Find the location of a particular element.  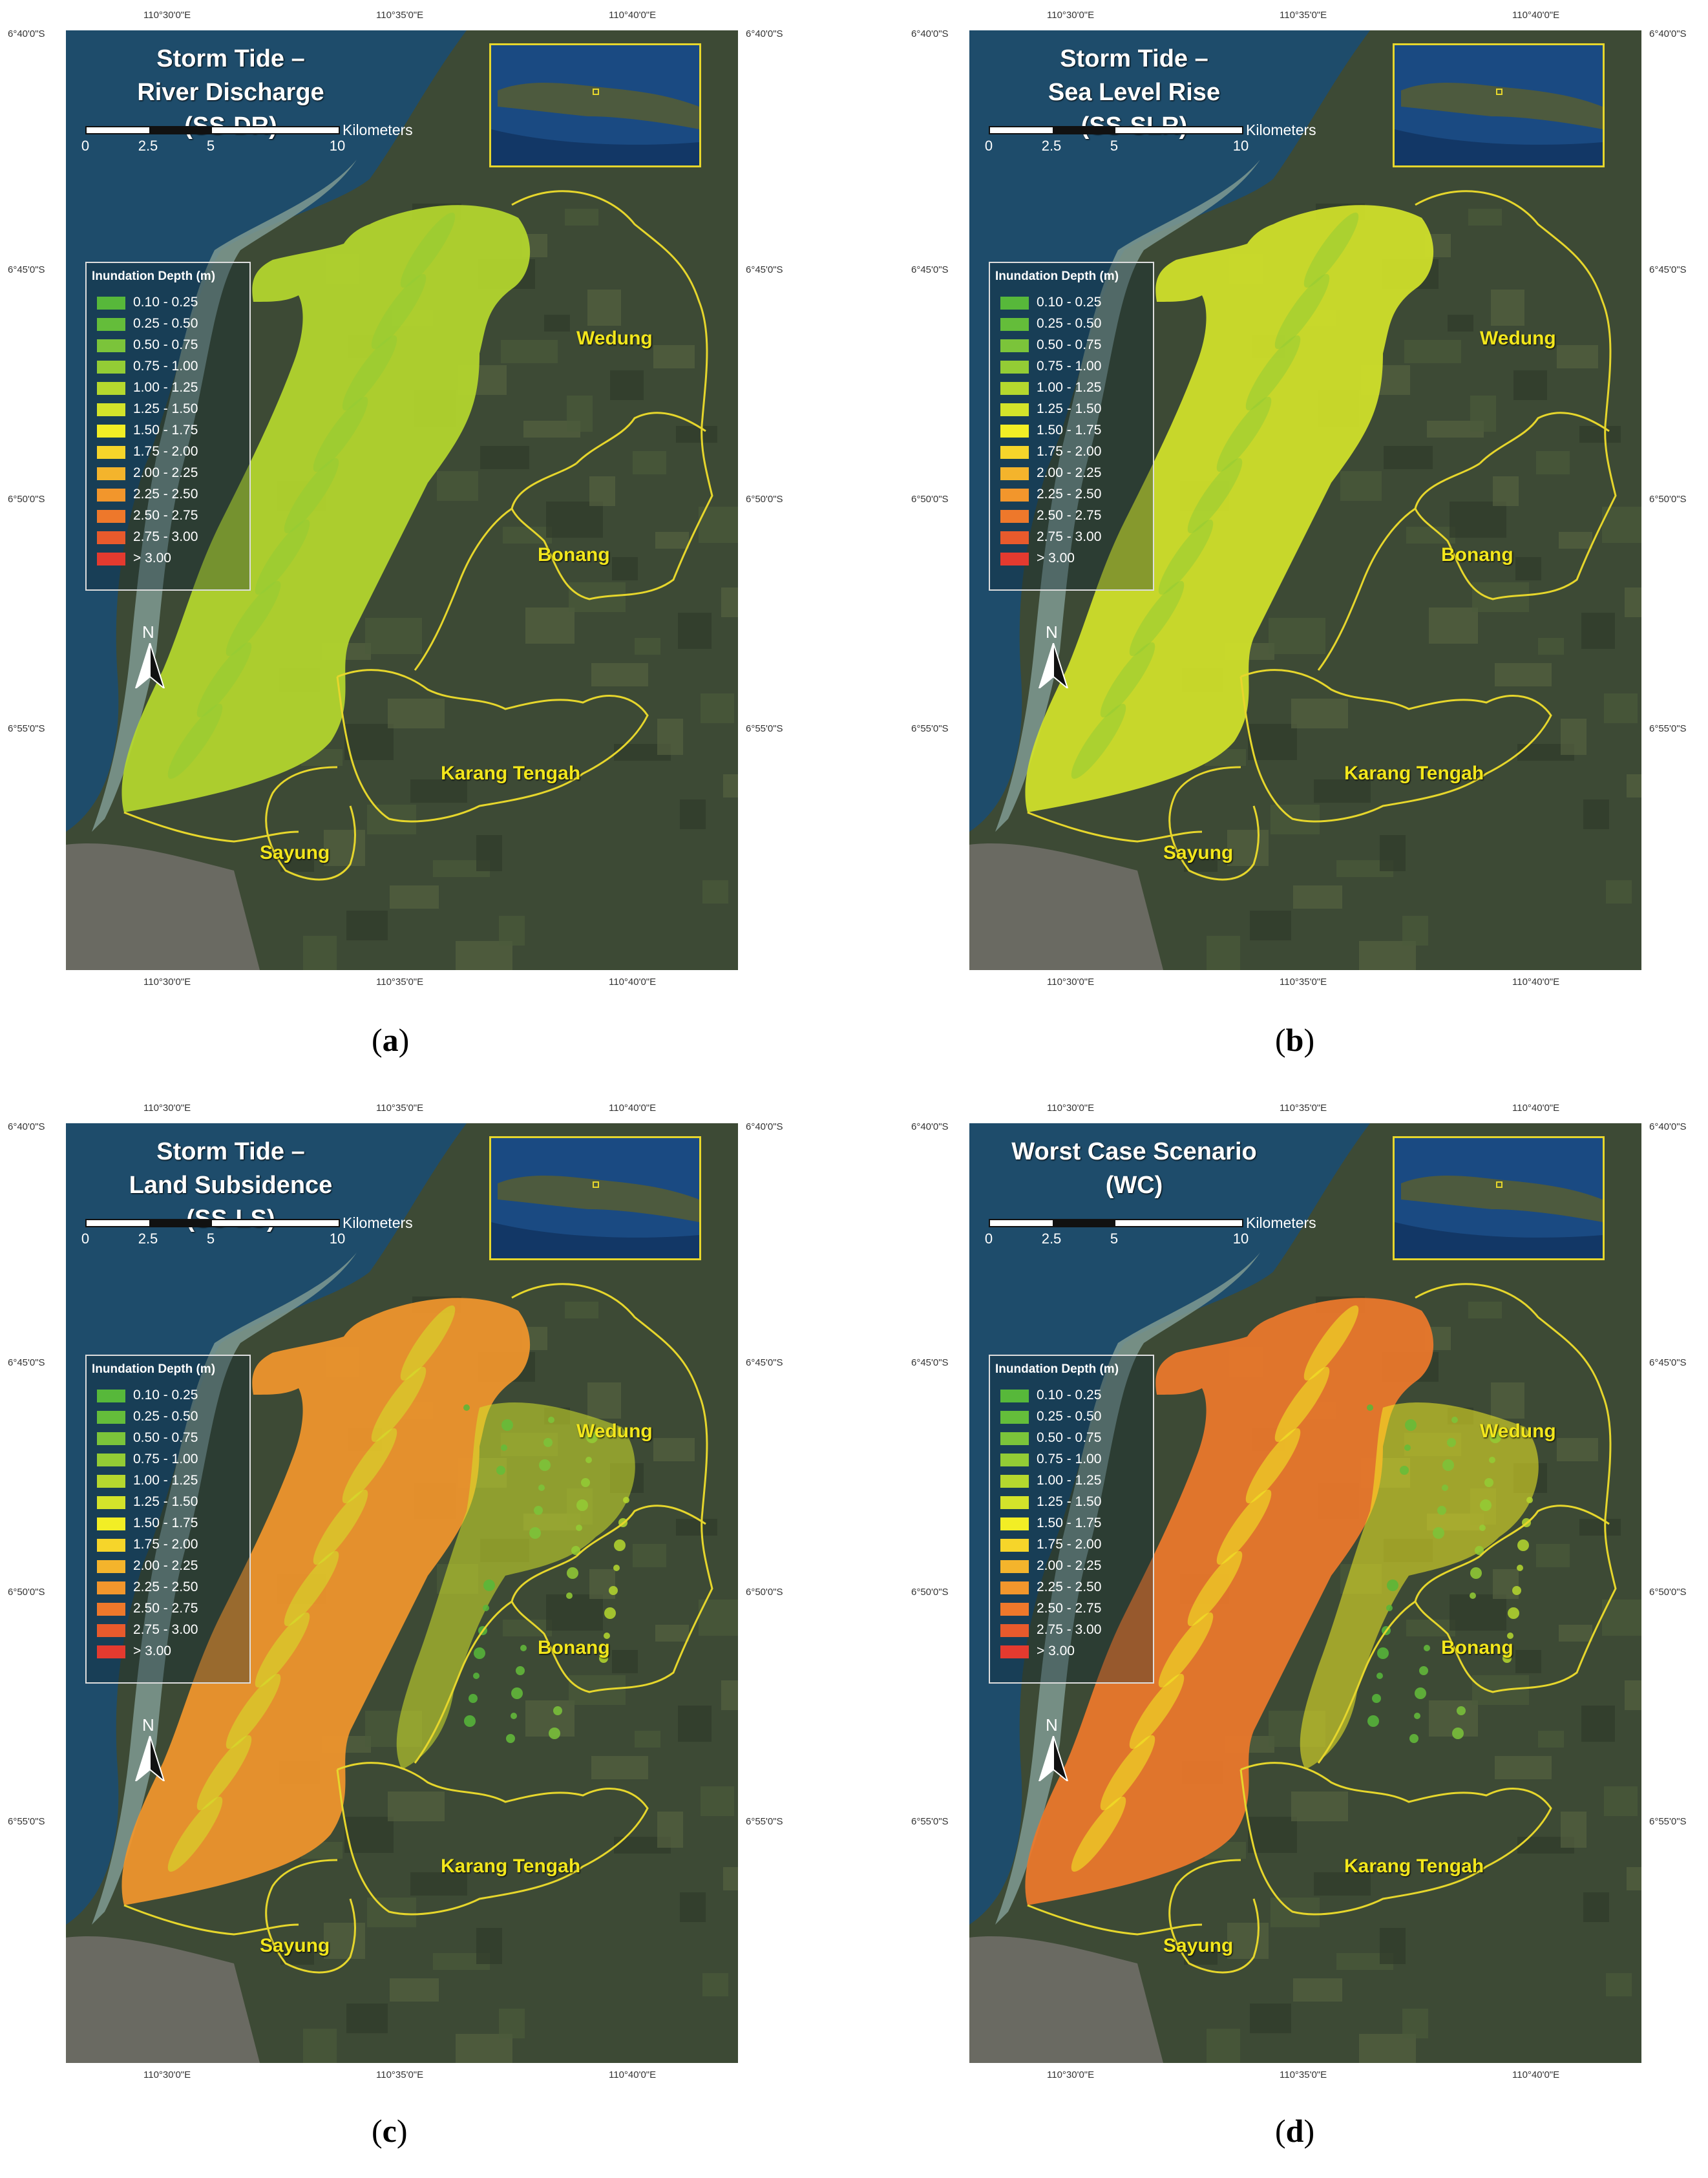

map-title-line: (WC) is located at coordinates (1134, 1185).